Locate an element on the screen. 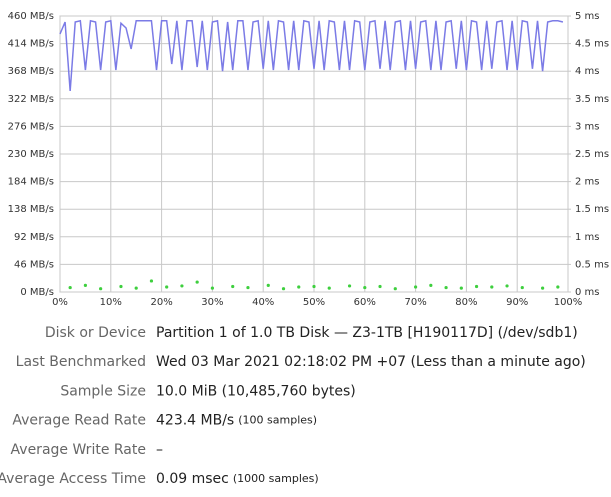 The image size is (611, 497). y2-tick-label: 1.5 ms is located at coordinates (592, 209).